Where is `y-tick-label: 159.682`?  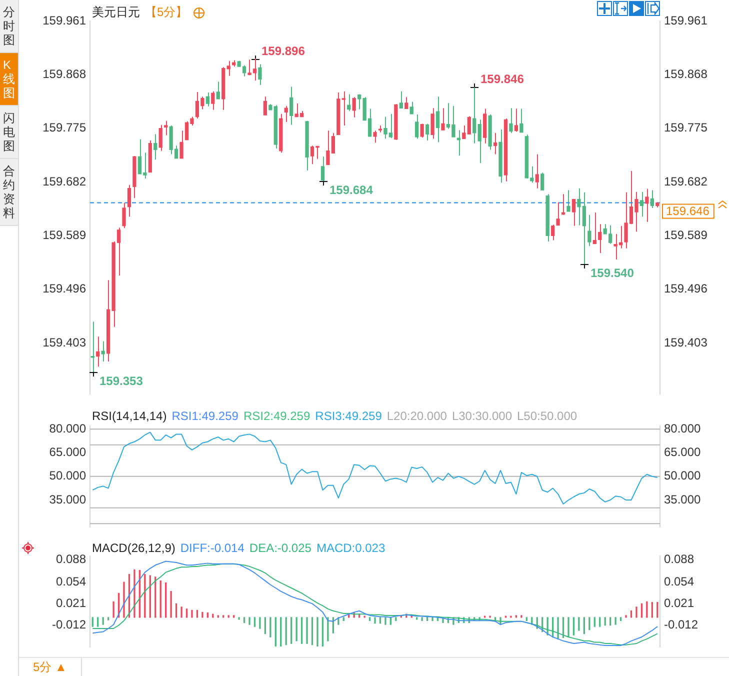
y-tick-label: 159.682 is located at coordinates (64, 181).